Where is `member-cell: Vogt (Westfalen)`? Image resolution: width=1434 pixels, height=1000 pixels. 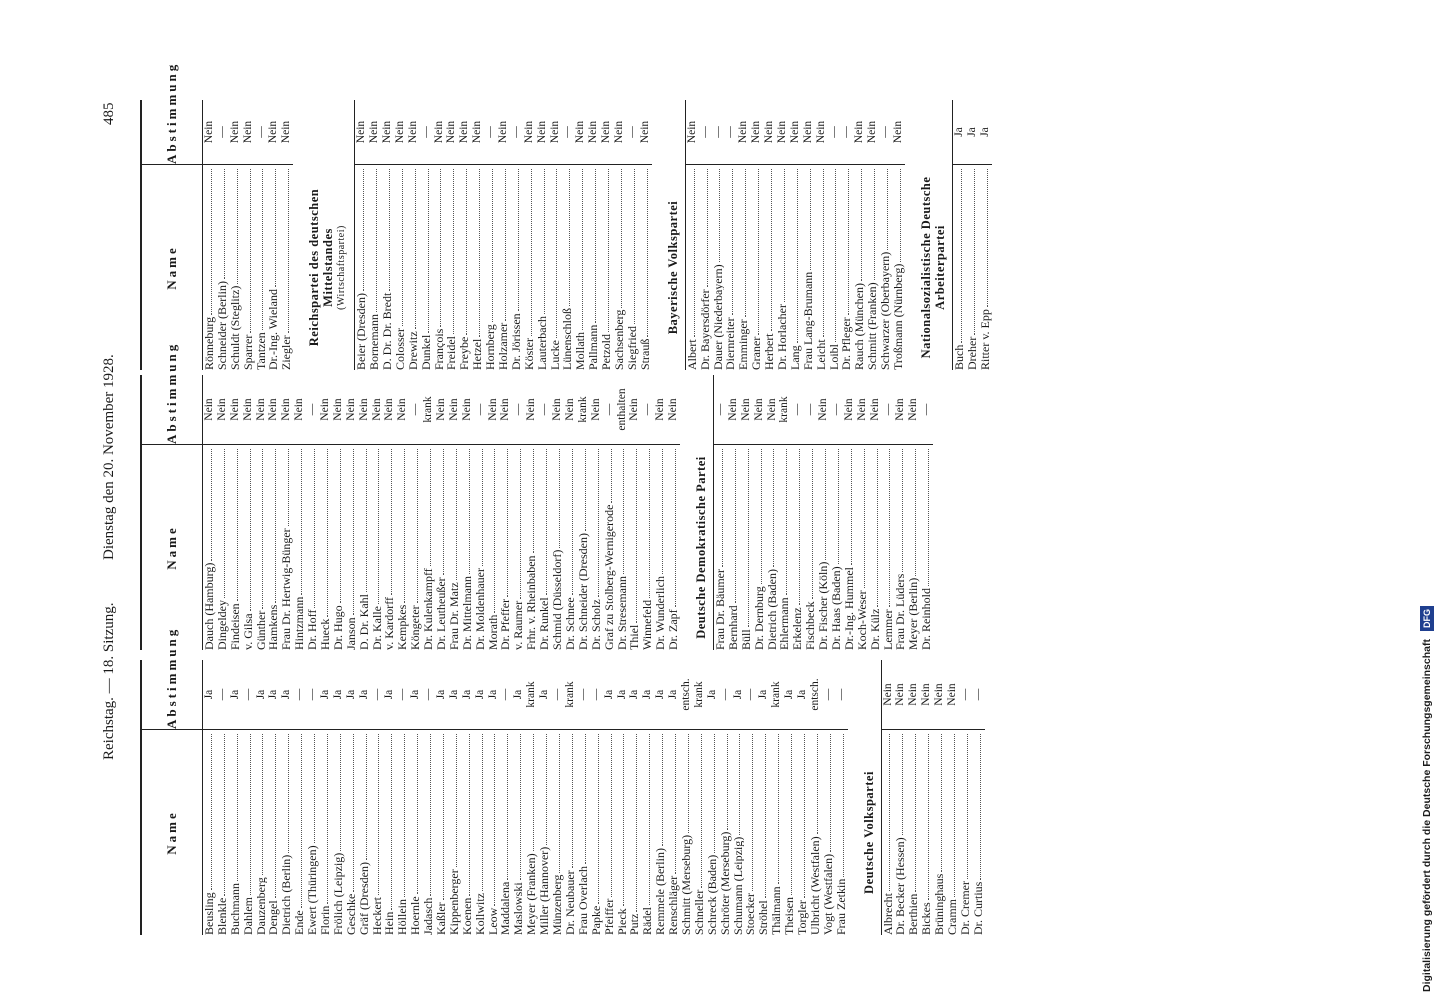 member-cell: Vogt (Westfalen) is located at coordinates (828, 832).